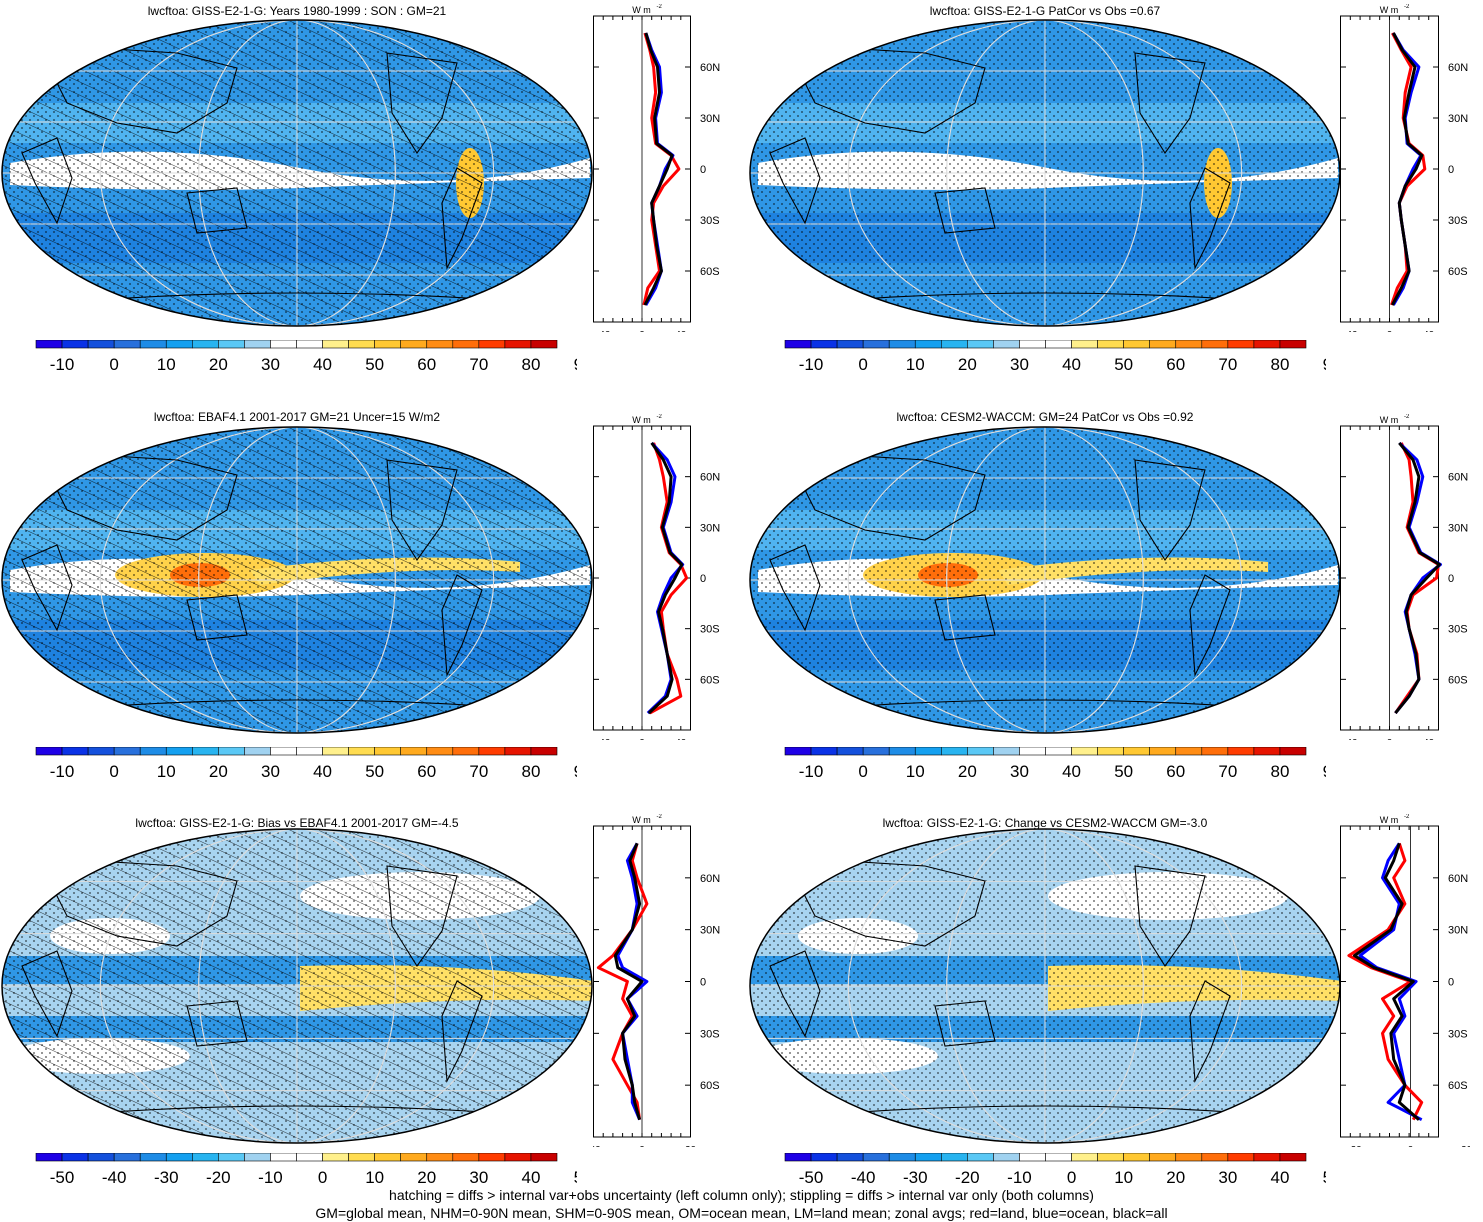  I want to click on colorbar-label: -50, so click(62, 1177).